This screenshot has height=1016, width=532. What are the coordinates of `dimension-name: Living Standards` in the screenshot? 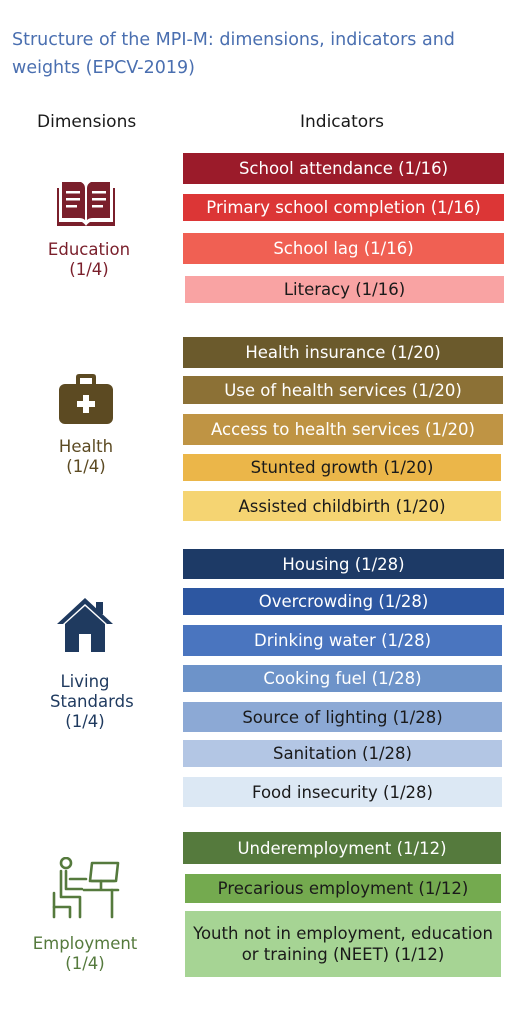 It's located at (92, 691).